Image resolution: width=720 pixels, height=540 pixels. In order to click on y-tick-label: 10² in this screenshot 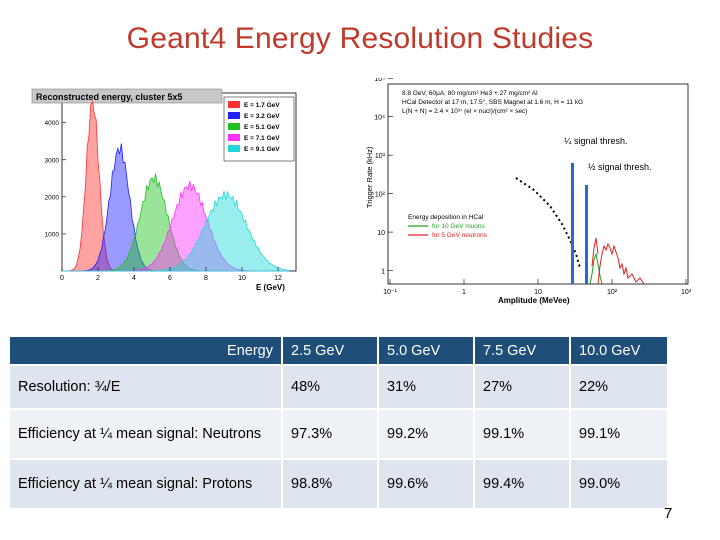, I will do `click(380, 195)`.